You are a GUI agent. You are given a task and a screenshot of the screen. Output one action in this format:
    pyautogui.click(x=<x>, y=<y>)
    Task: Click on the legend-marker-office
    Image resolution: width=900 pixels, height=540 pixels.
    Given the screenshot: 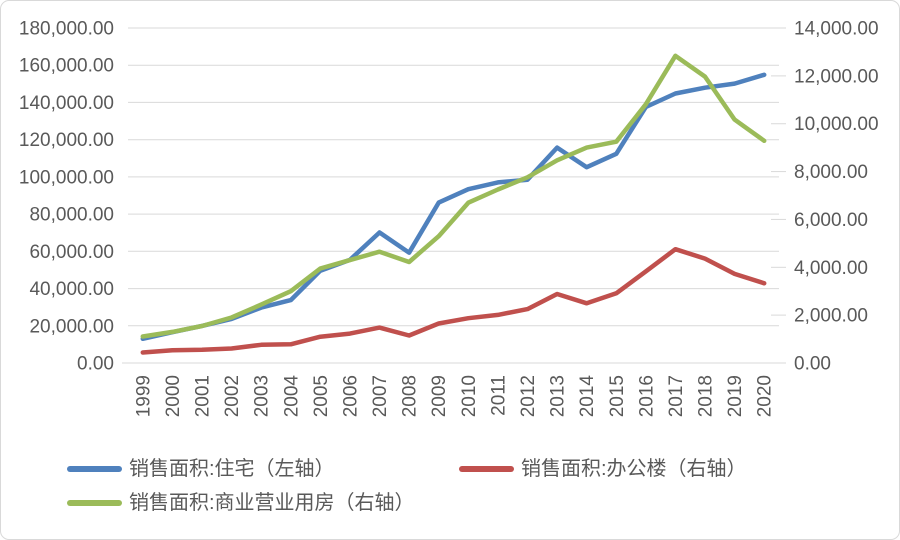 What is the action you would take?
    pyautogui.click(x=486, y=469)
    